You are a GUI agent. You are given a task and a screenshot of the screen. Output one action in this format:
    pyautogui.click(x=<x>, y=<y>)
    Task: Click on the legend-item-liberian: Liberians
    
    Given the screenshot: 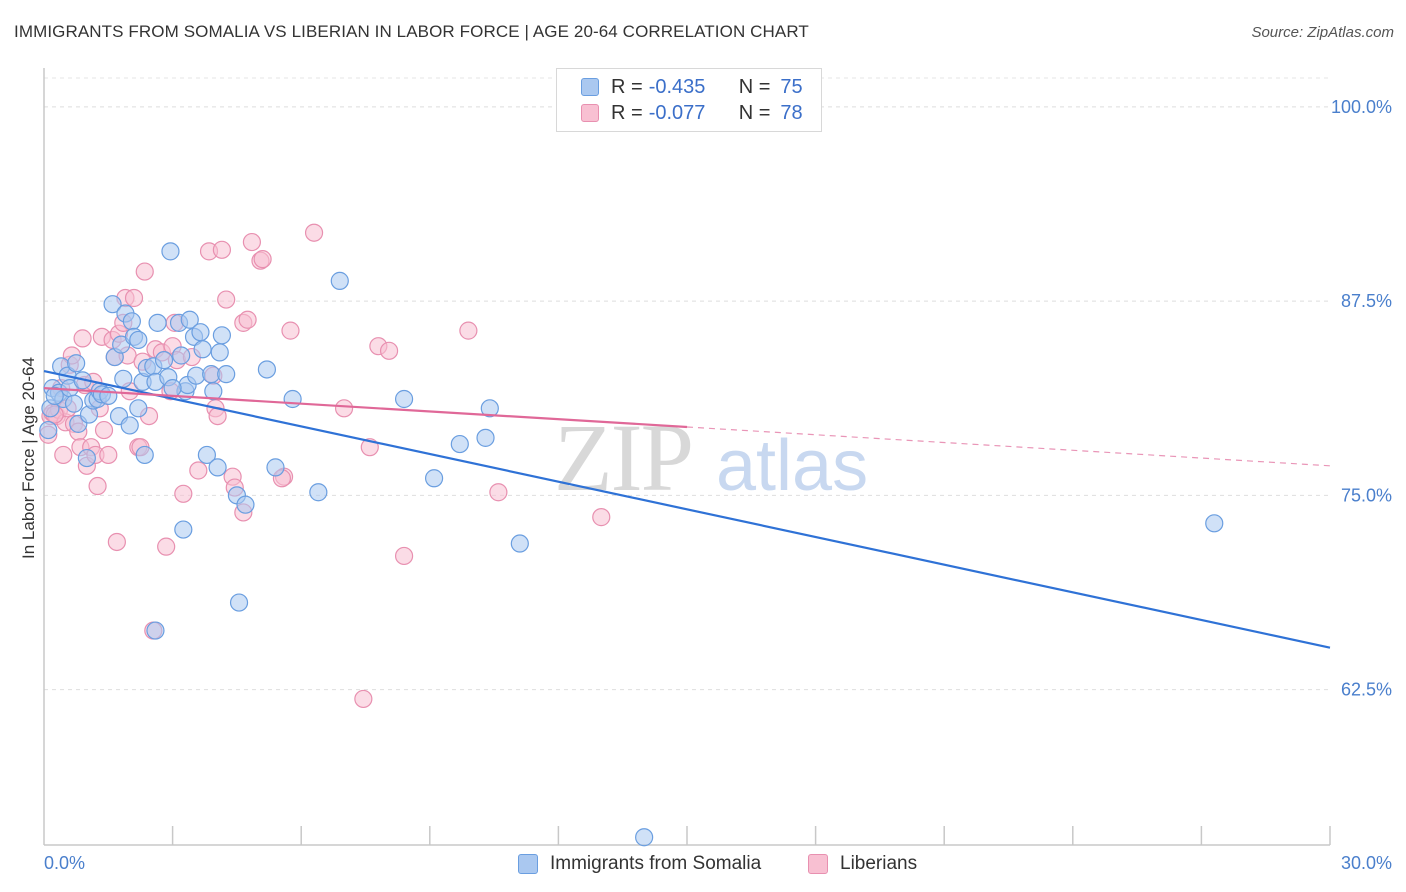 What is the action you would take?
    pyautogui.click(x=862, y=864)
    